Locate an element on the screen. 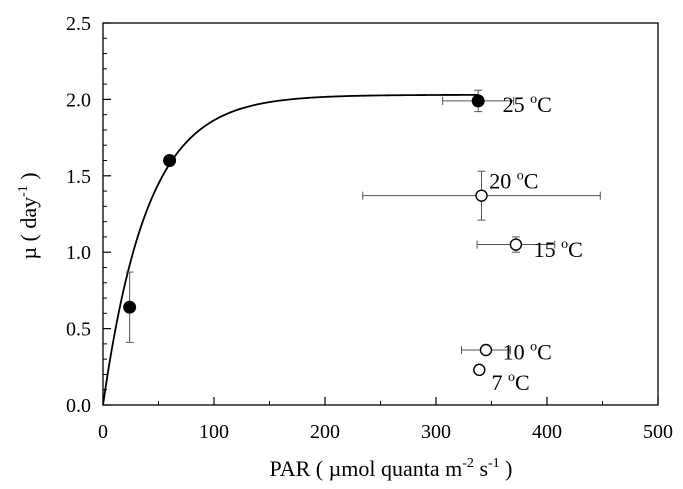 The height and width of the screenshot is (489, 683). y-tick-label: 2.5 is located at coordinates (78, 24).